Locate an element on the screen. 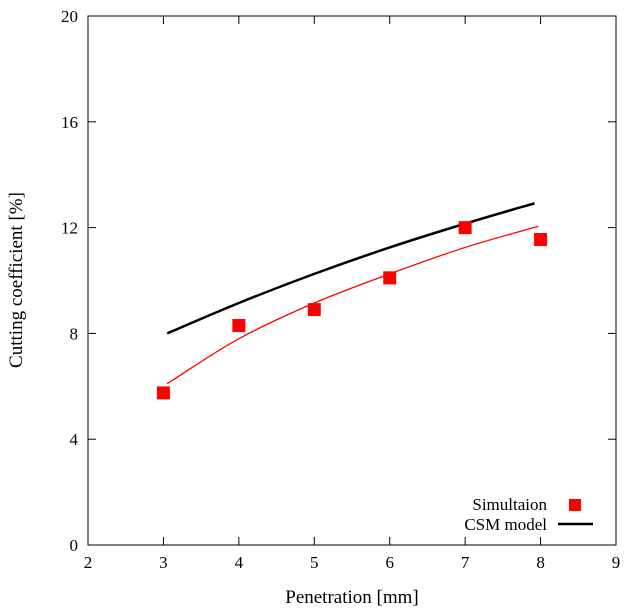 The width and height of the screenshot is (624, 609). legend-label-simulation: Simultaion is located at coordinates (509, 504).